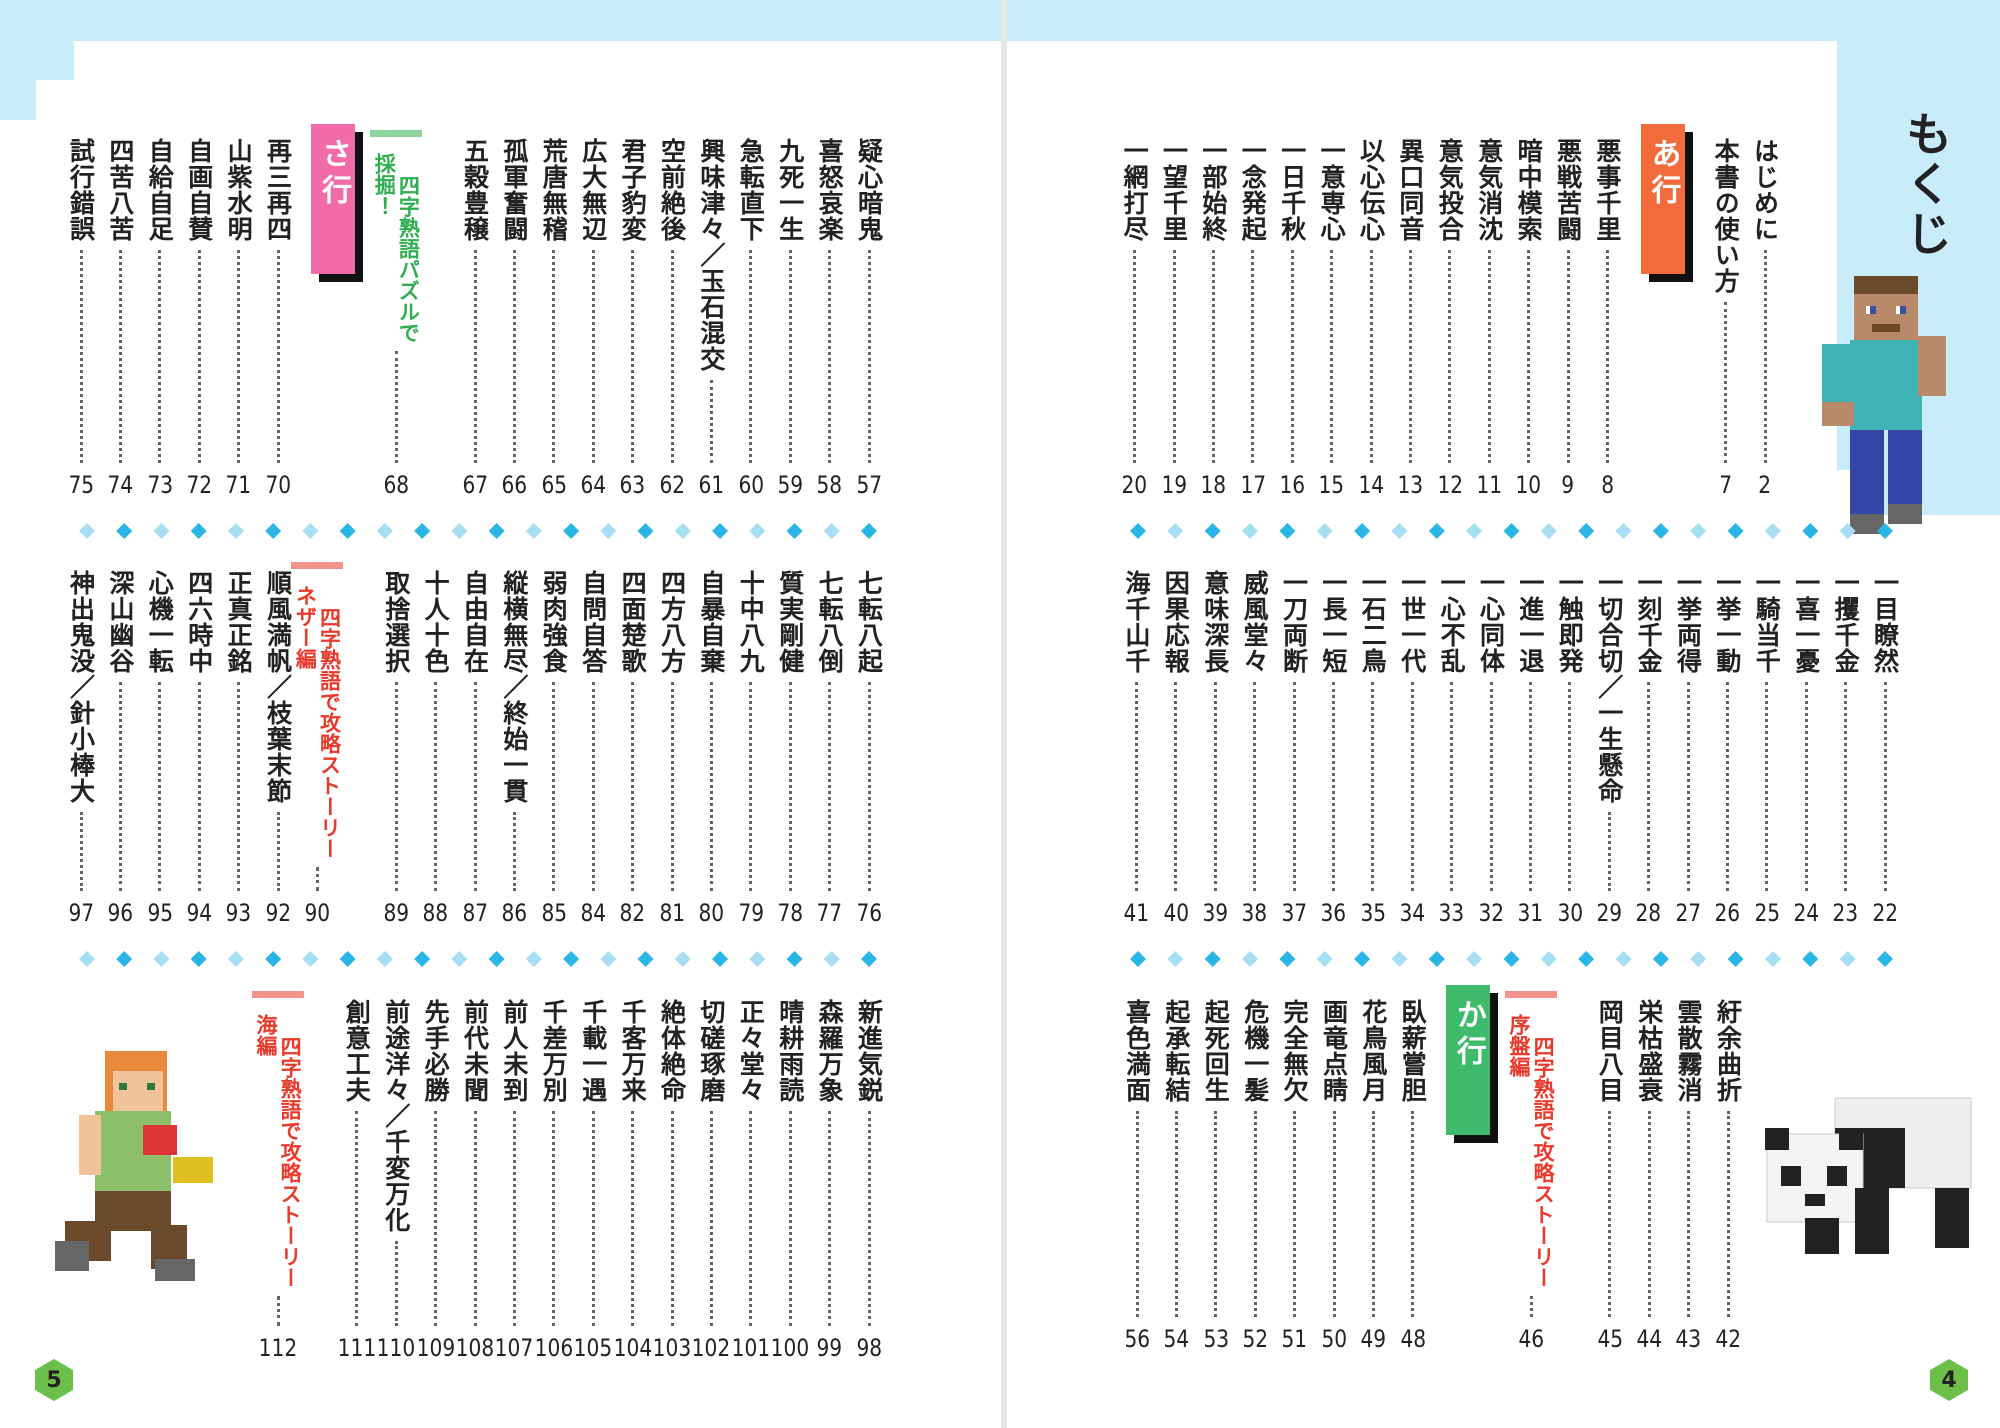 The width and height of the screenshot is (2000, 1428). Describe the element at coordinates (396, 622) in the screenshot. I see `entry-text: 取捨選択` at that location.